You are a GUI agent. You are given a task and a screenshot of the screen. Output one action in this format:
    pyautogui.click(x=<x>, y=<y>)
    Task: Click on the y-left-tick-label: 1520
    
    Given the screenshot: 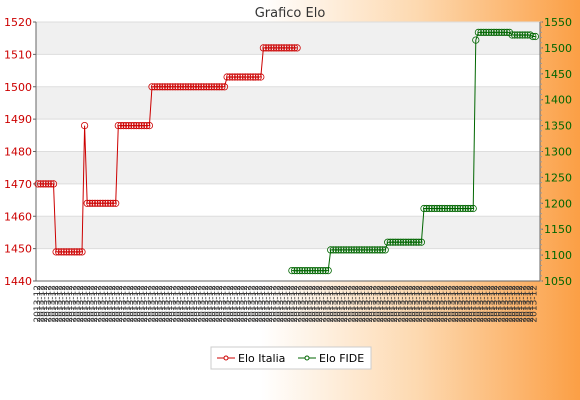 What is the action you would take?
    pyautogui.click(x=18, y=22)
    